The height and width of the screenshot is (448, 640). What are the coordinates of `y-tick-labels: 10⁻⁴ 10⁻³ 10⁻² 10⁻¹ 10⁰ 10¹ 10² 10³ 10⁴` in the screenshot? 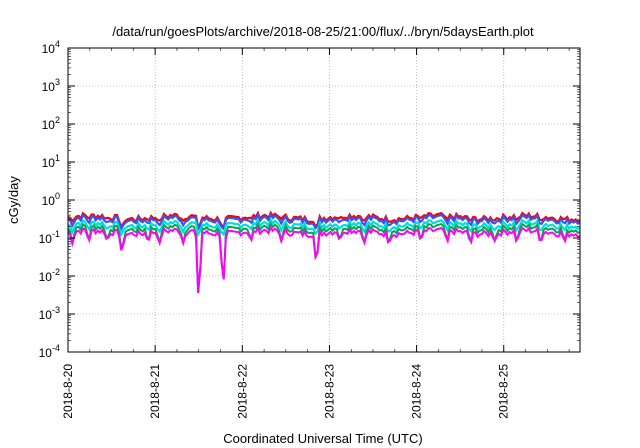 It's located at (49, 199).